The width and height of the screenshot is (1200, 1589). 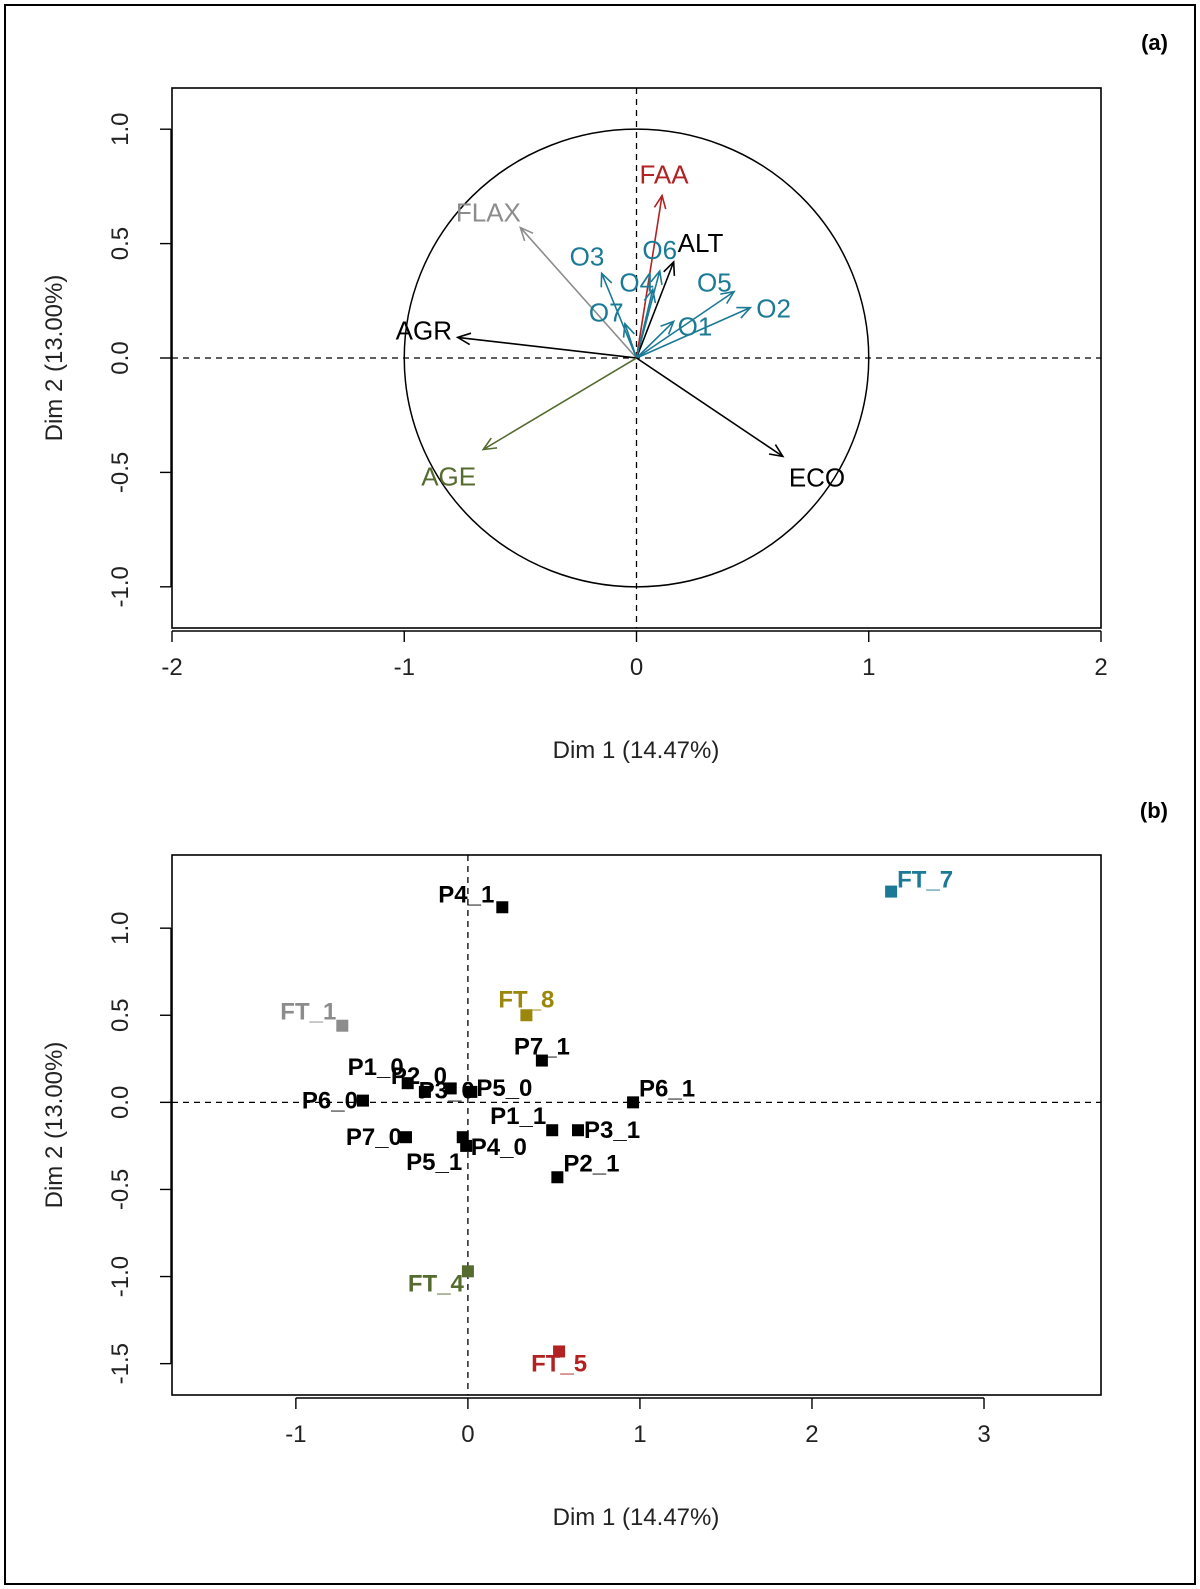 What do you see at coordinates (295, 1434) in the screenshot?
I see `panel-b-x-tick-label: -1` at bounding box center [295, 1434].